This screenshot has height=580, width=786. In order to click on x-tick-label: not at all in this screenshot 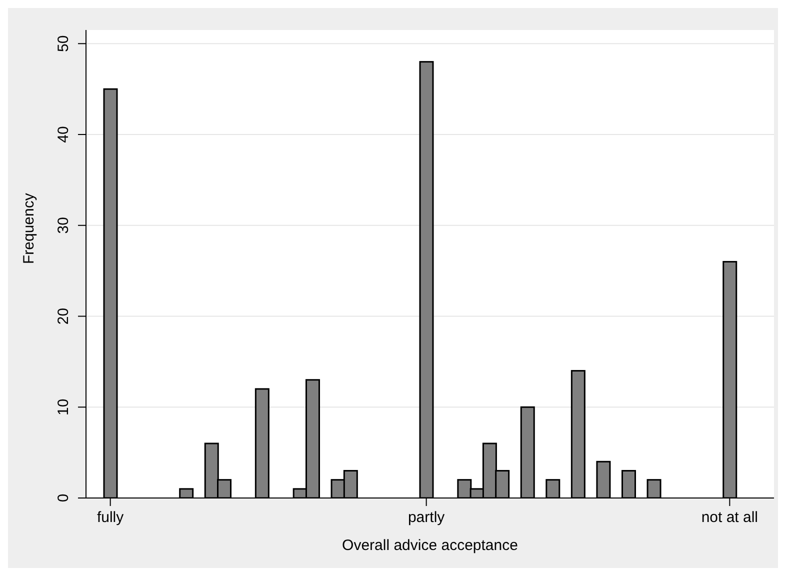, I will do `click(729, 517)`.